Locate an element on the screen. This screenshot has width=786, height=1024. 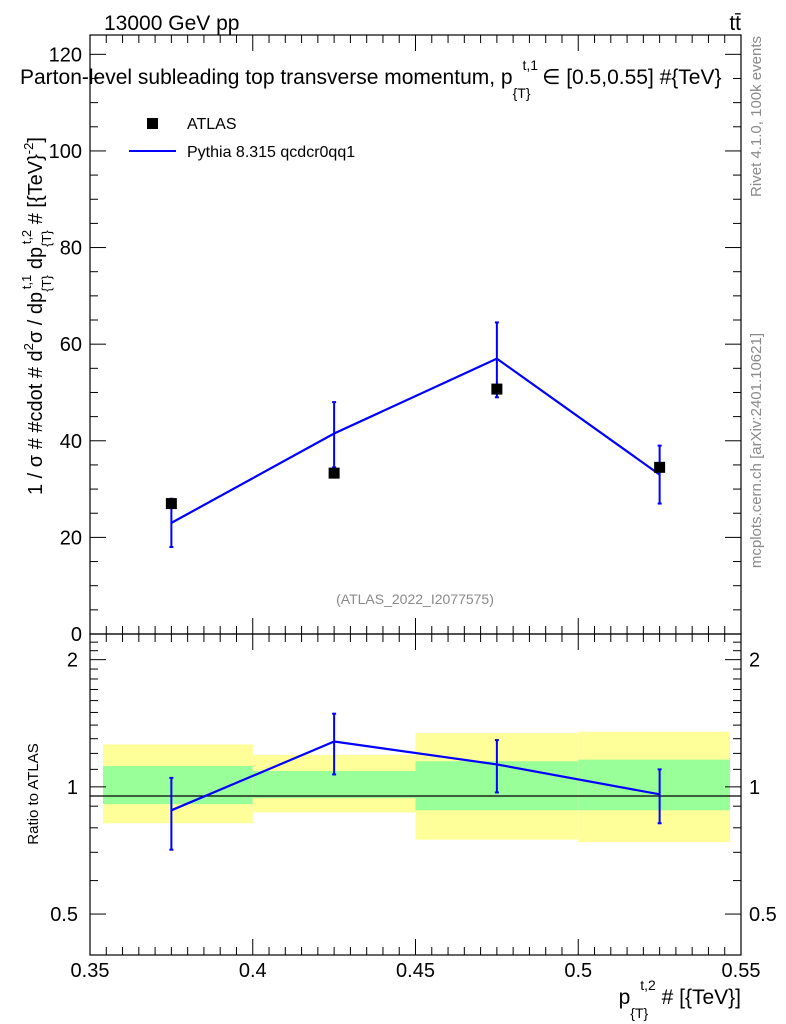
ratio-xtick-label: 0.35 is located at coordinates (90, 971).